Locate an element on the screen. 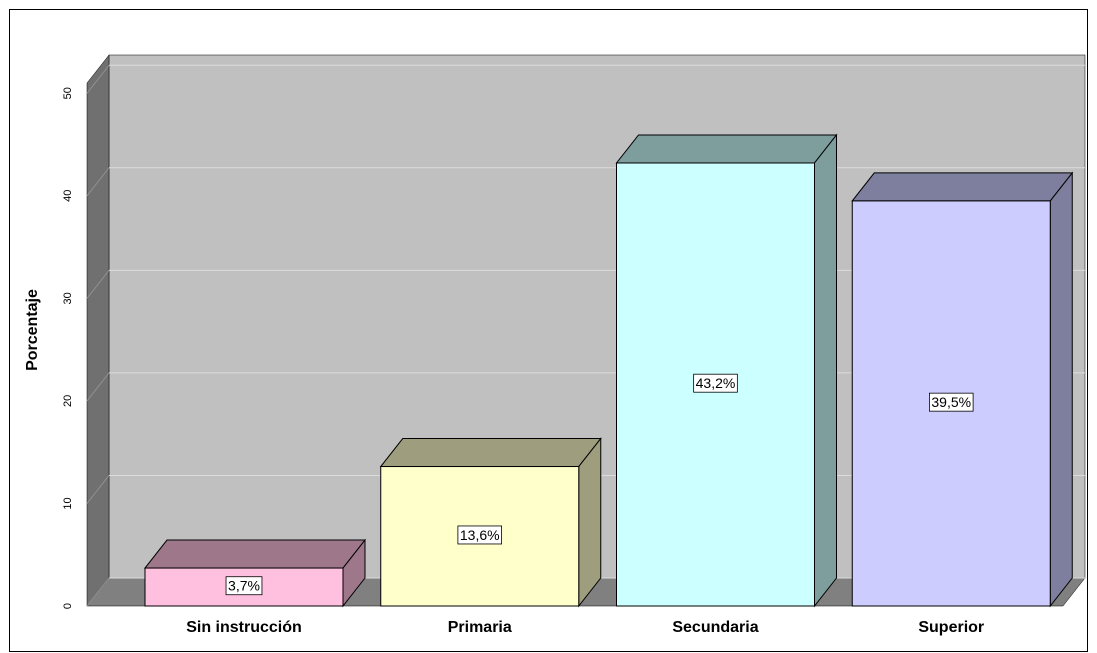  value-label: 3,7% is located at coordinates (244, 586).